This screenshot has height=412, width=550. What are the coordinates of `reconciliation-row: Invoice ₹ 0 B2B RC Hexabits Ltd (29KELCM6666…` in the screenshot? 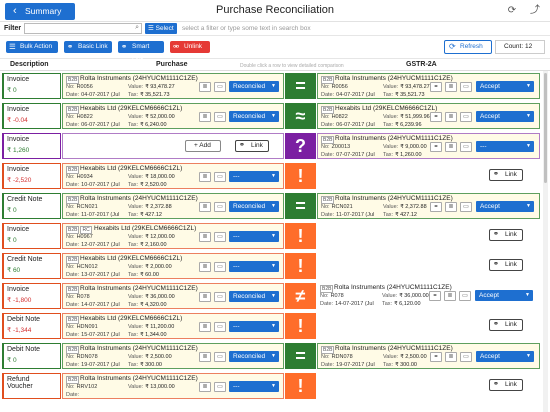 It's located at (271, 236).